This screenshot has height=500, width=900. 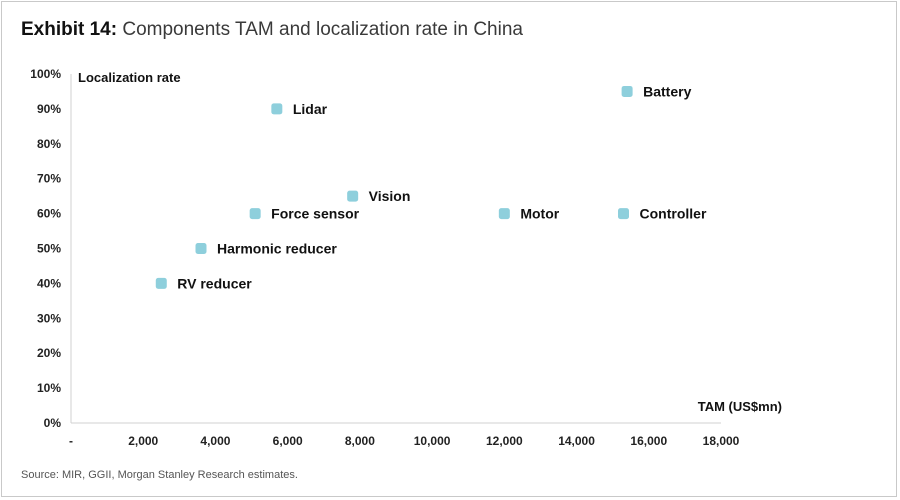 I want to click on x-tick-label: -, so click(x=71, y=441).